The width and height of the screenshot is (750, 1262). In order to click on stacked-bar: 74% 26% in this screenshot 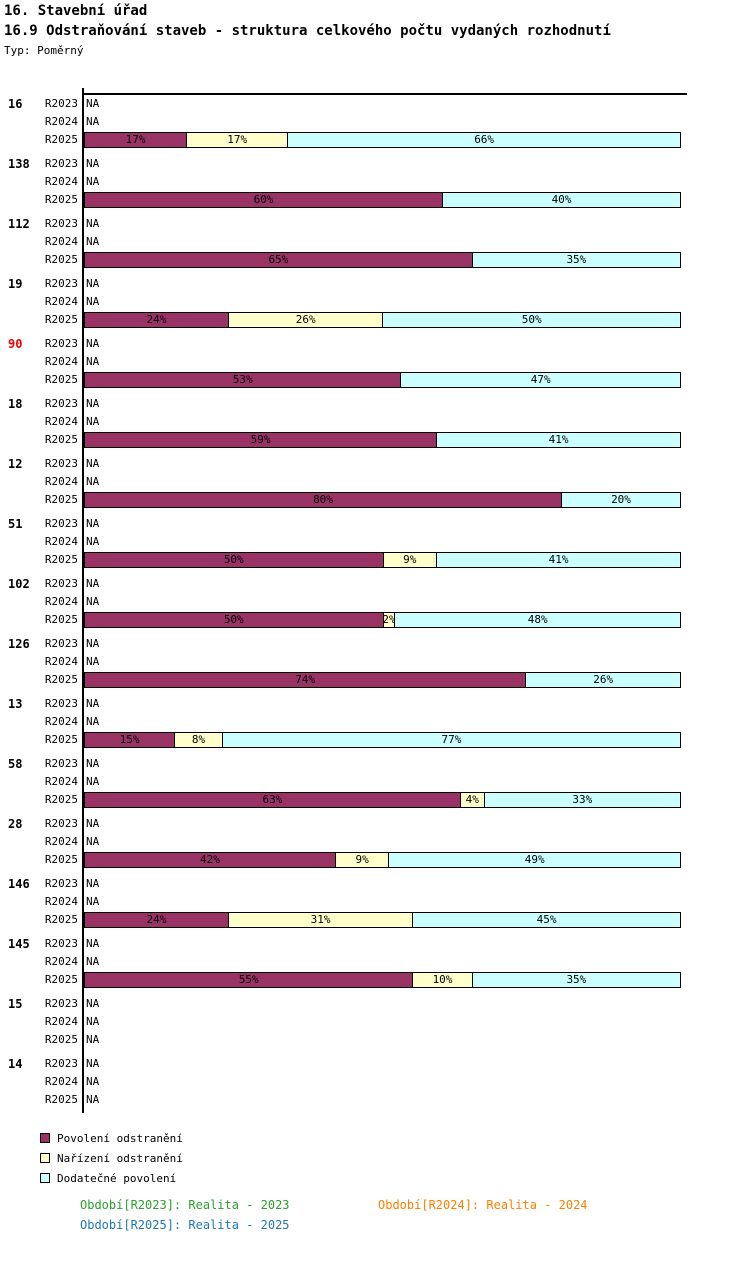, I will do `click(382, 680)`.